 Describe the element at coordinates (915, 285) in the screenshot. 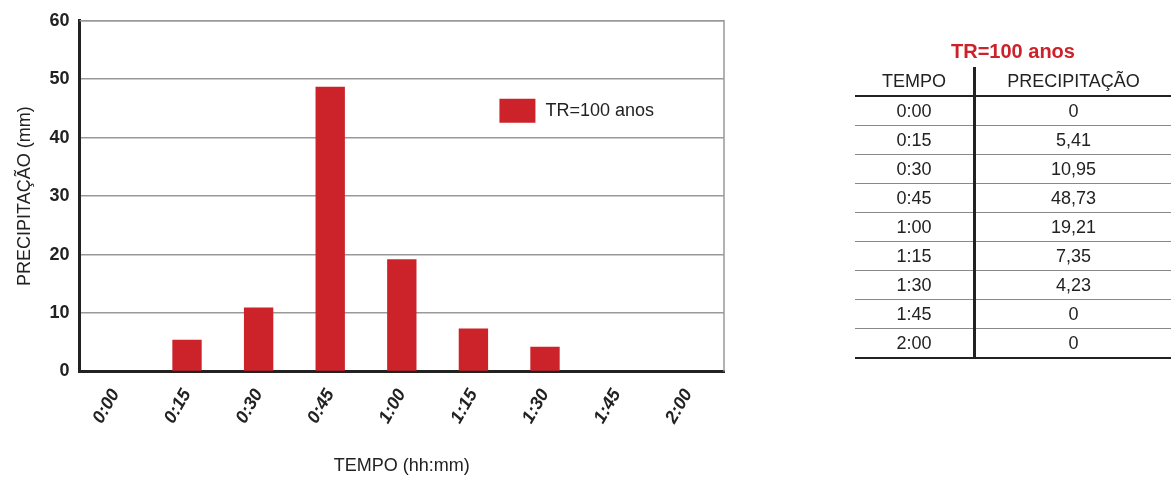

I see `text: 1:30` at that location.